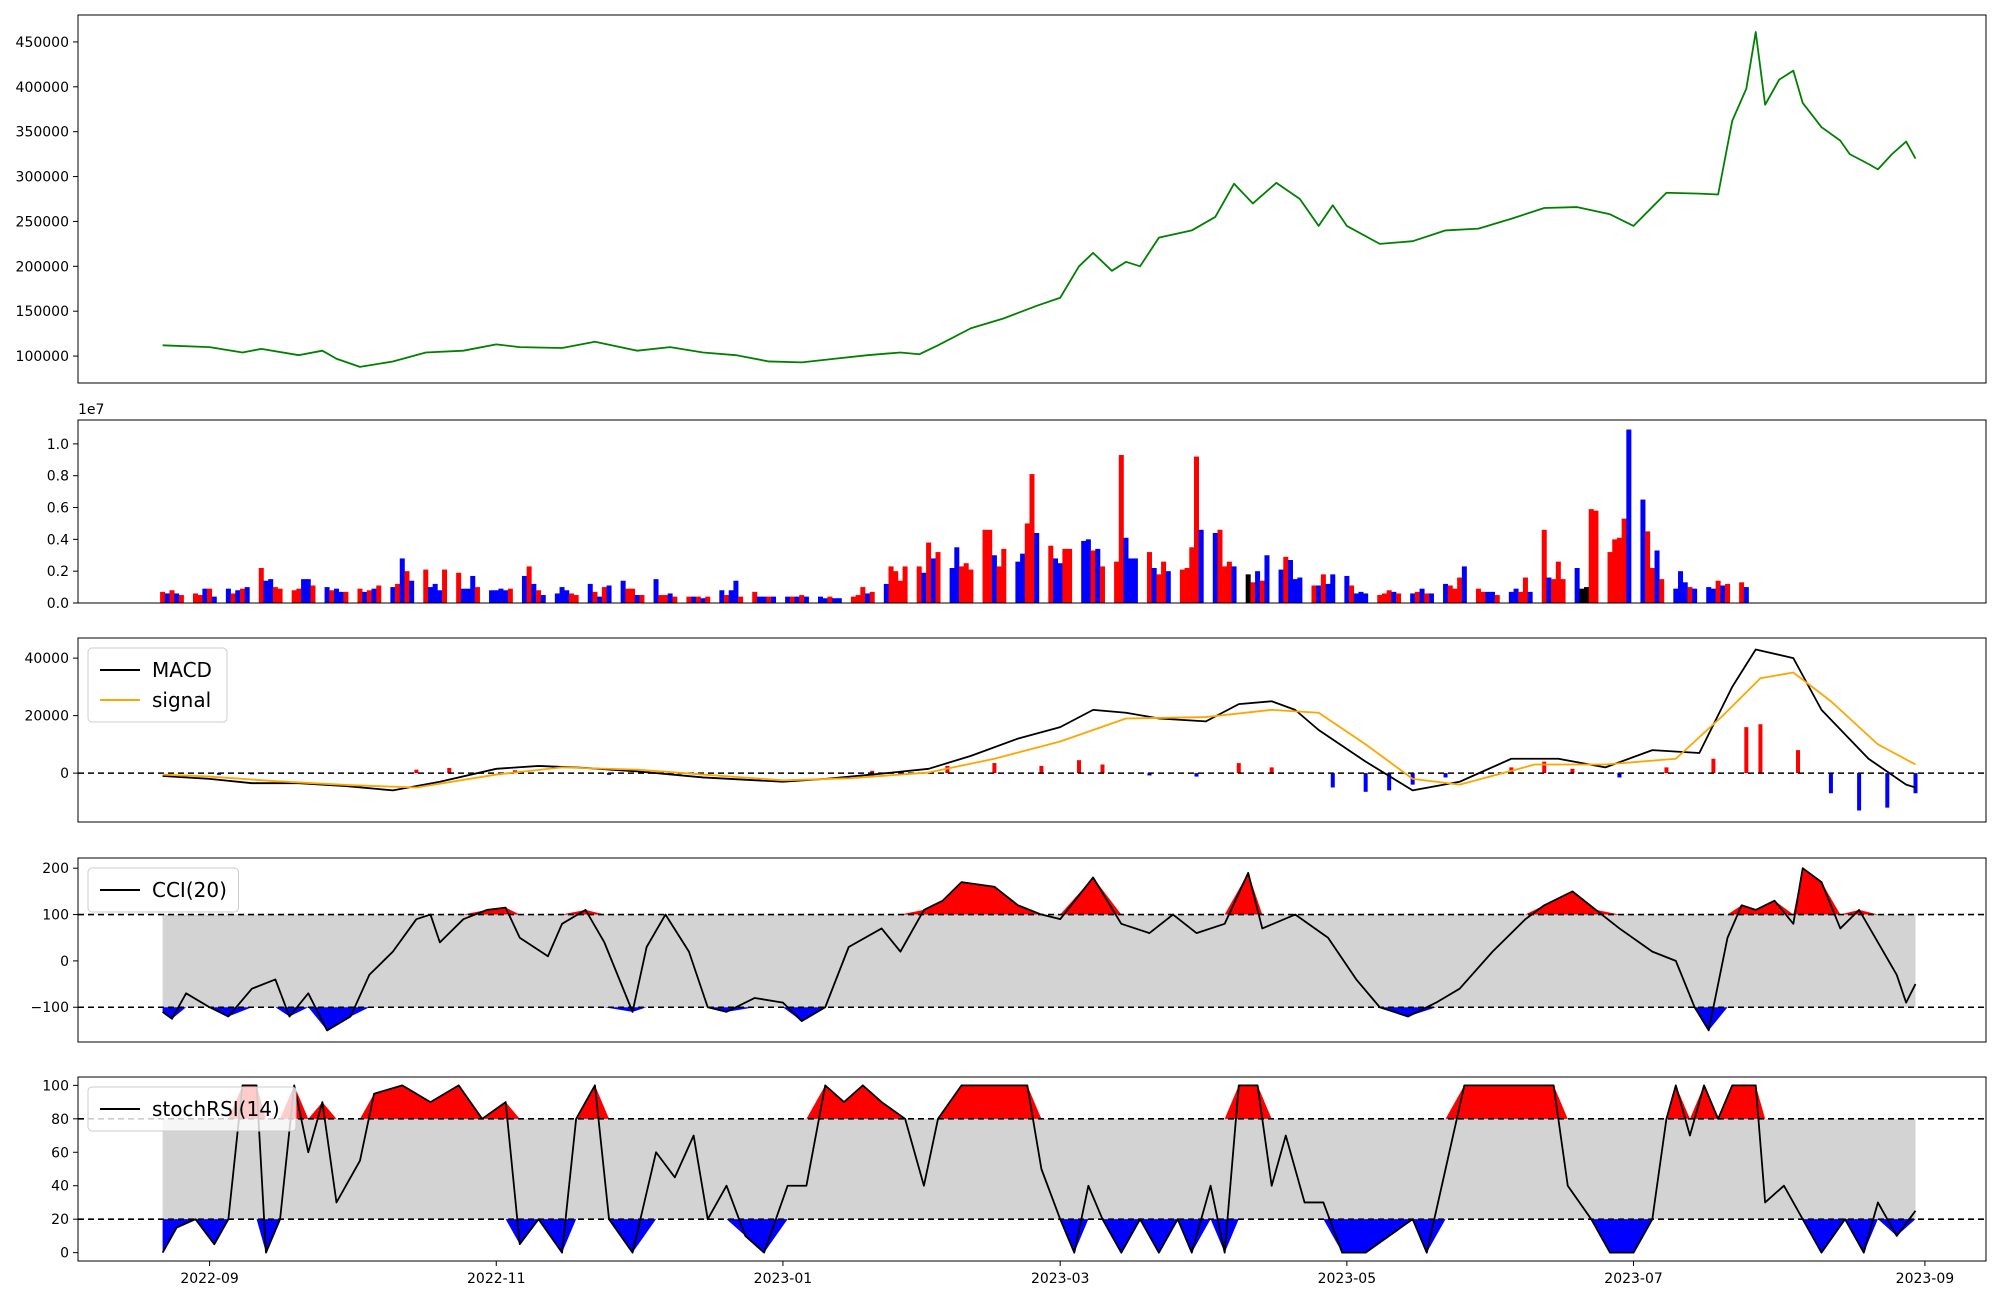 The width and height of the screenshot is (2000, 1300). What do you see at coordinates (60, 1220) in the screenshot?
I see `y-tick-label: 20` at bounding box center [60, 1220].